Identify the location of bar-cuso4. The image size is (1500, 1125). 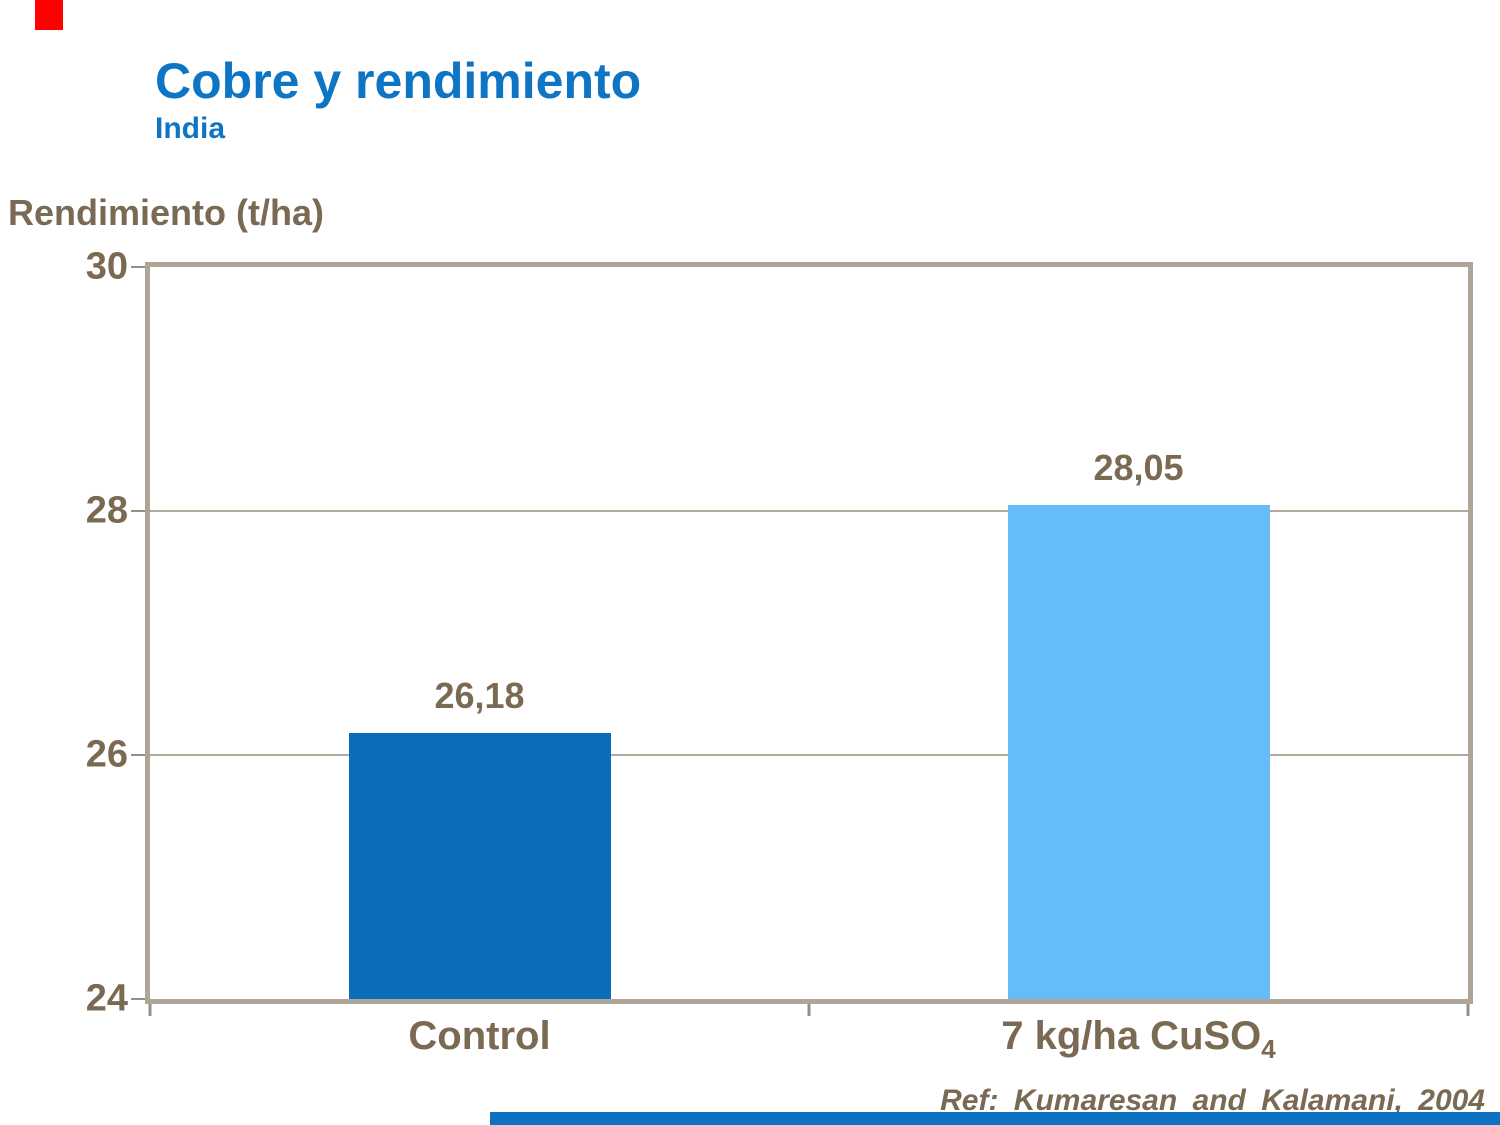
(1138, 751).